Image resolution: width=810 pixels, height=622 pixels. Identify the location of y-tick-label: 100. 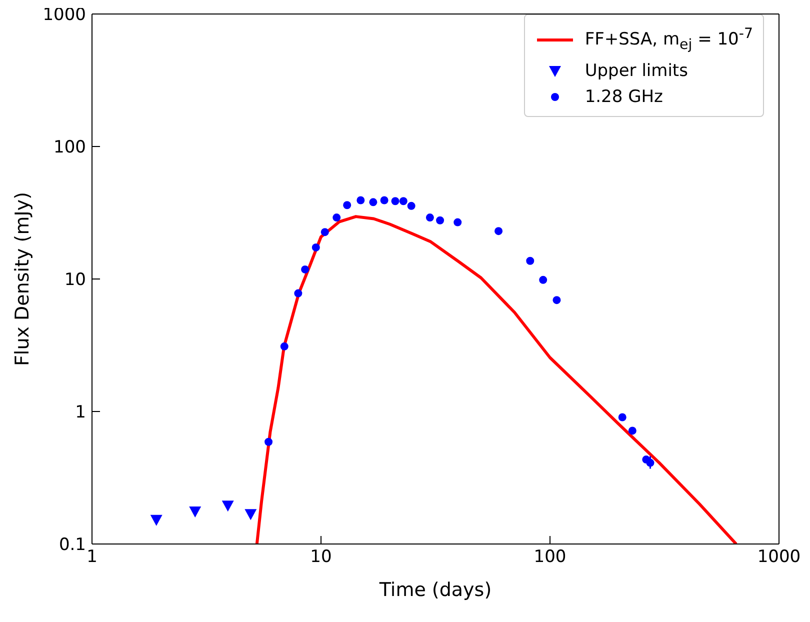
(70, 148).